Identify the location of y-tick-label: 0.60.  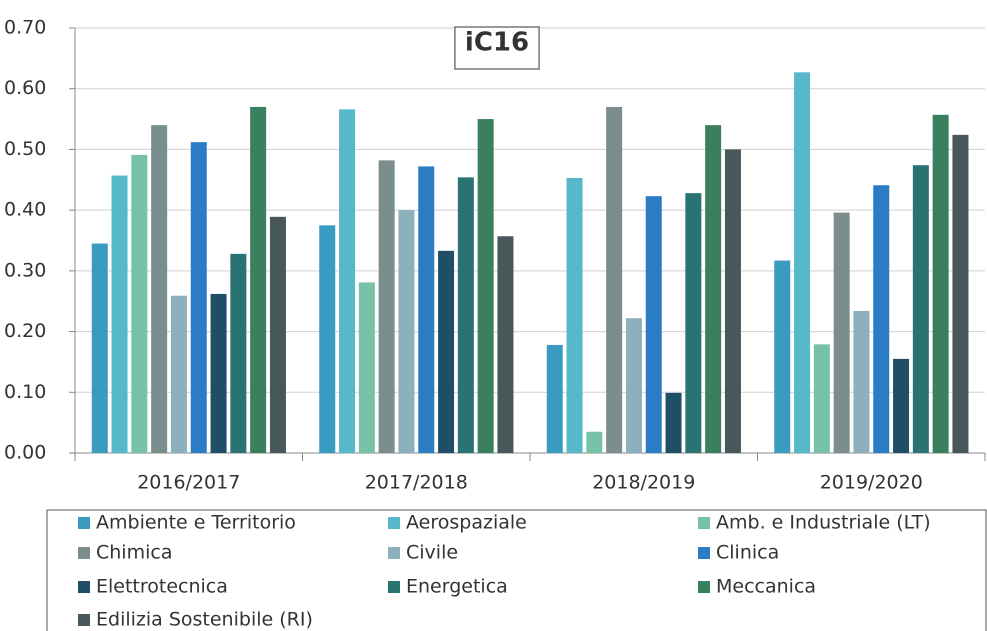
(25, 88).